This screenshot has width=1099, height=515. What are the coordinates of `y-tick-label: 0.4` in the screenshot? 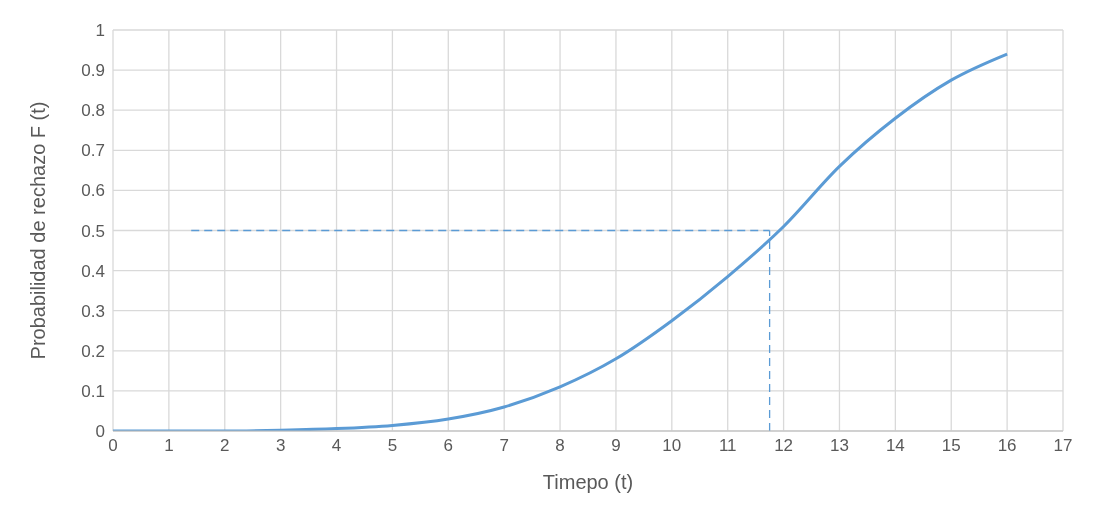 It's located at (93, 271).